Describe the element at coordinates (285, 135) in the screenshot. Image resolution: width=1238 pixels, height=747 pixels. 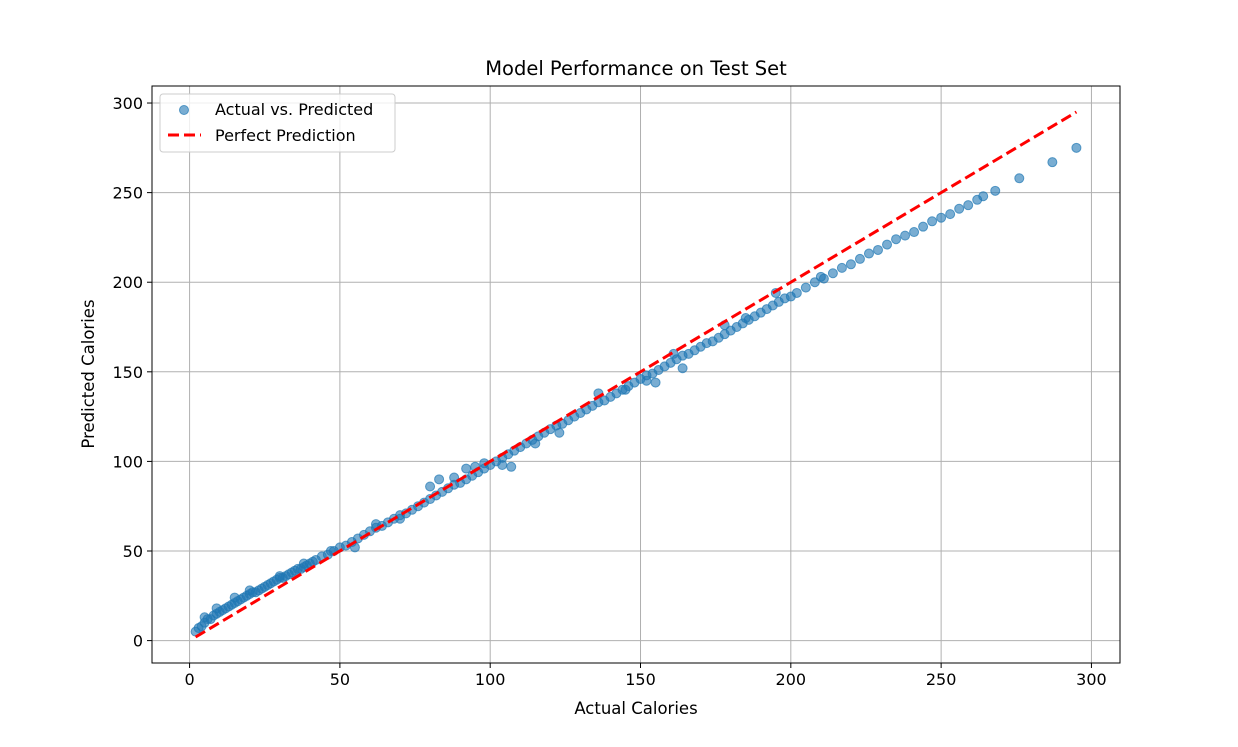
I see `legend-label-perfect-prediction: Perfect Prediction` at that location.